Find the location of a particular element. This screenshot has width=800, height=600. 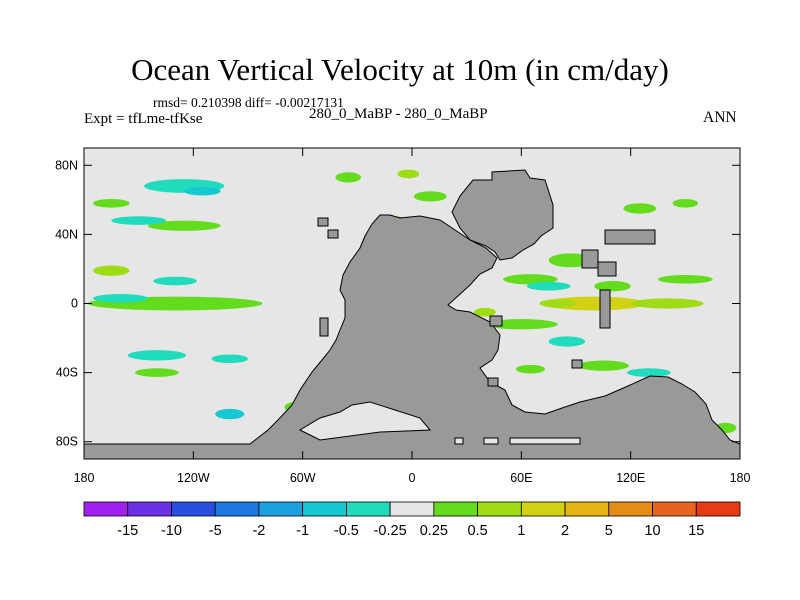

y-tick-label-2: 0 is located at coordinates (74, 304).